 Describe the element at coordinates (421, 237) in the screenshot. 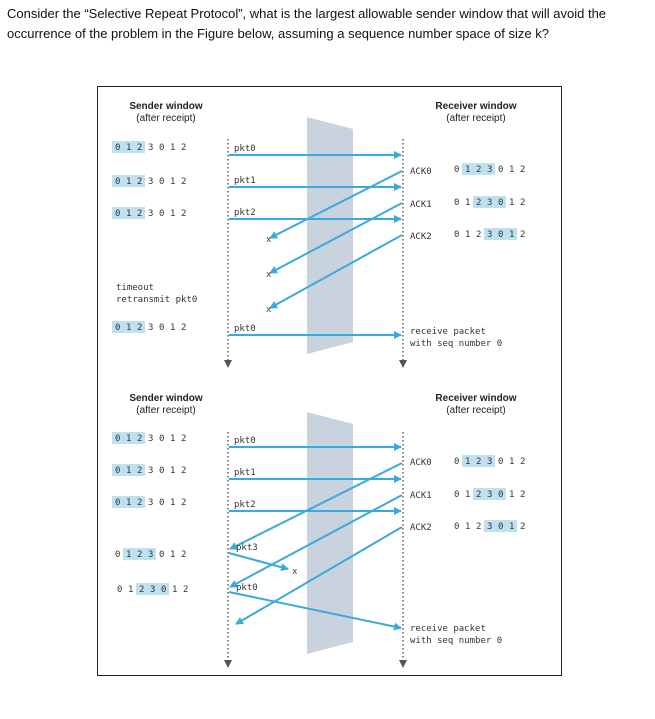

I see `label-ack2-top: ACK2` at that location.